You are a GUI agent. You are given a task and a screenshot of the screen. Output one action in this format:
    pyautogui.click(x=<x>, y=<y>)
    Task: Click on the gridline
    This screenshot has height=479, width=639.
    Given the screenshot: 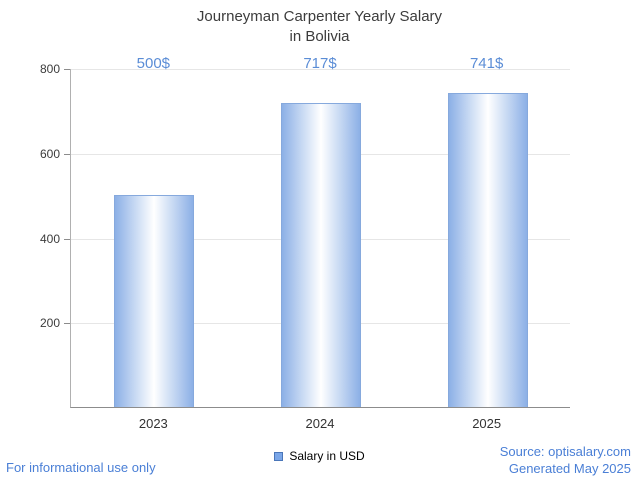 What is the action you would take?
    pyautogui.click(x=320, y=69)
    